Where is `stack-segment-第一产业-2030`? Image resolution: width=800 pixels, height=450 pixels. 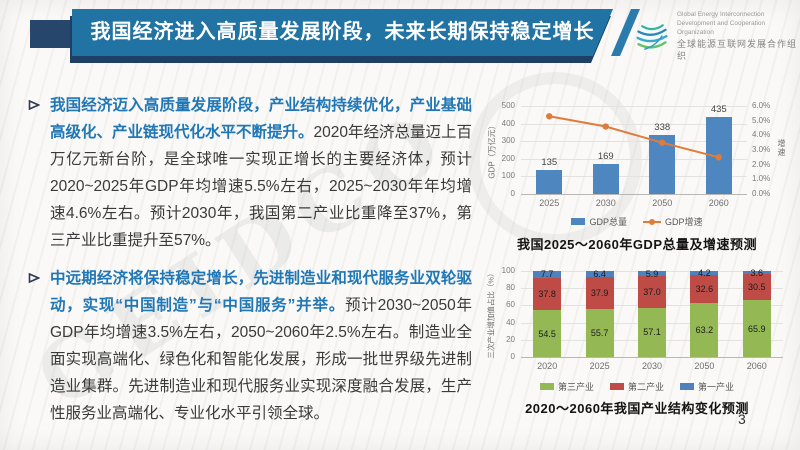 stack-segment-第一产业-2030 is located at coordinates (652, 274).